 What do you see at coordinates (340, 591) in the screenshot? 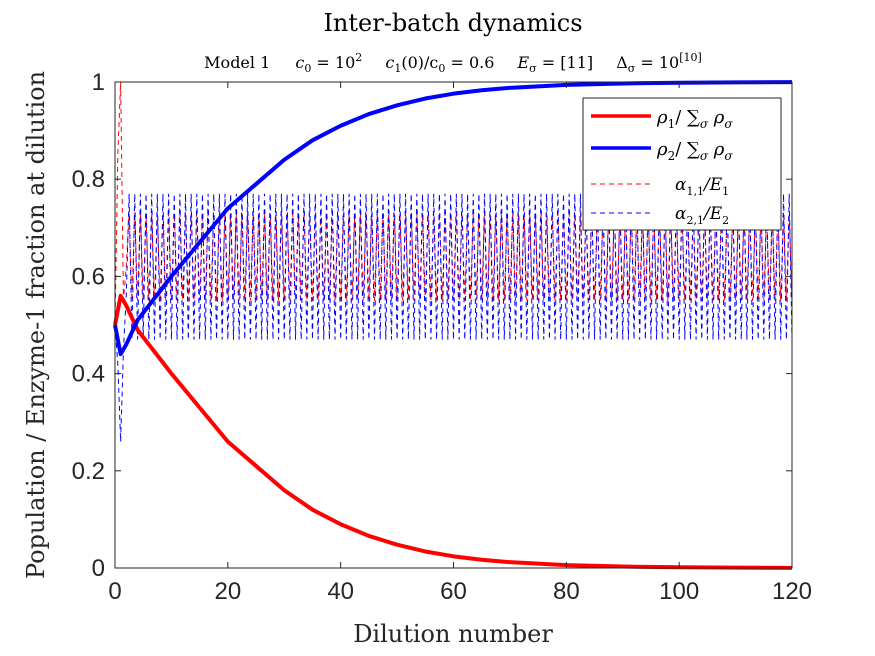
I see `x-tick-label: 40` at bounding box center [340, 591].